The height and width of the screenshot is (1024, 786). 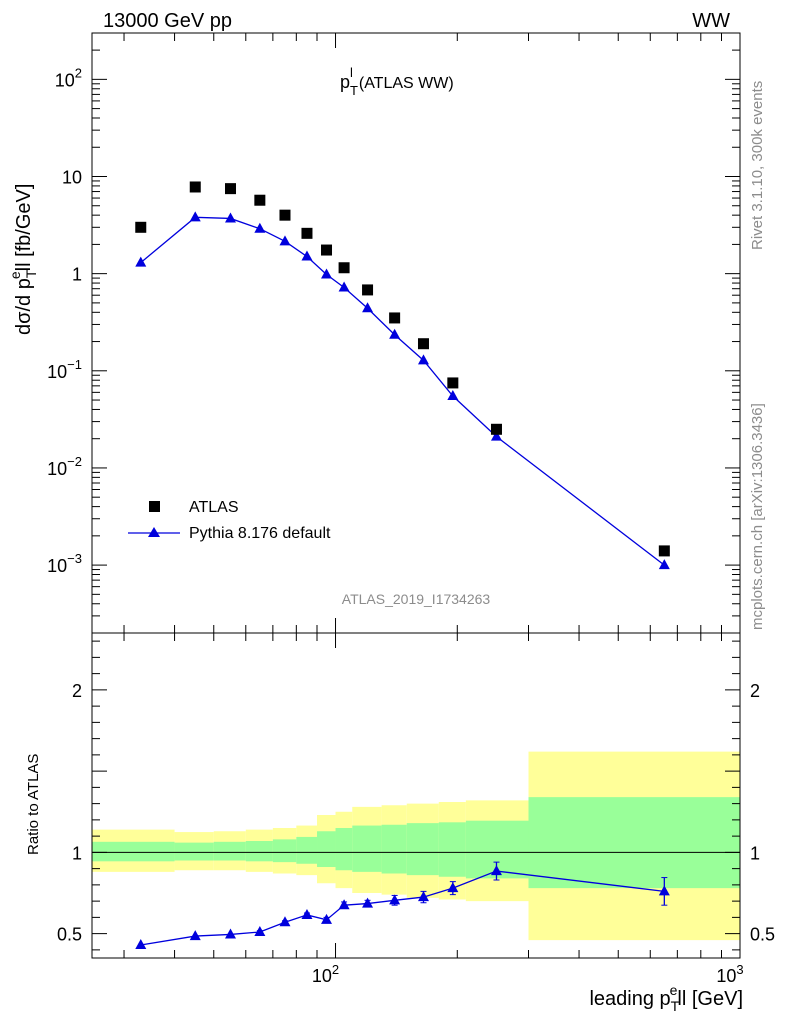 What do you see at coordinates (64, 563) in the screenshot?
I see `y-tick-label: 10⁻³` at bounding box center [64, 563].